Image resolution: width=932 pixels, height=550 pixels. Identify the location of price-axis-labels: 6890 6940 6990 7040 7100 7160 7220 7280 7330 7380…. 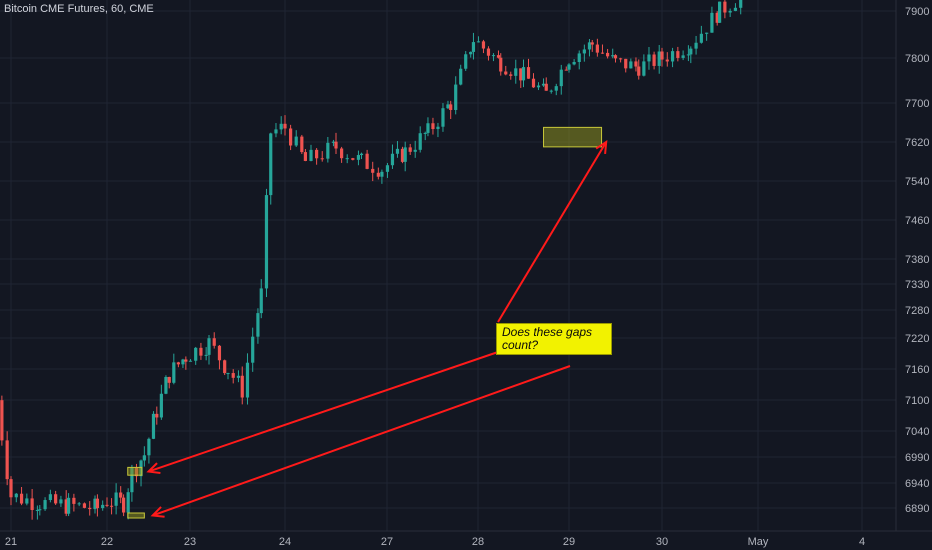
(917, 260).